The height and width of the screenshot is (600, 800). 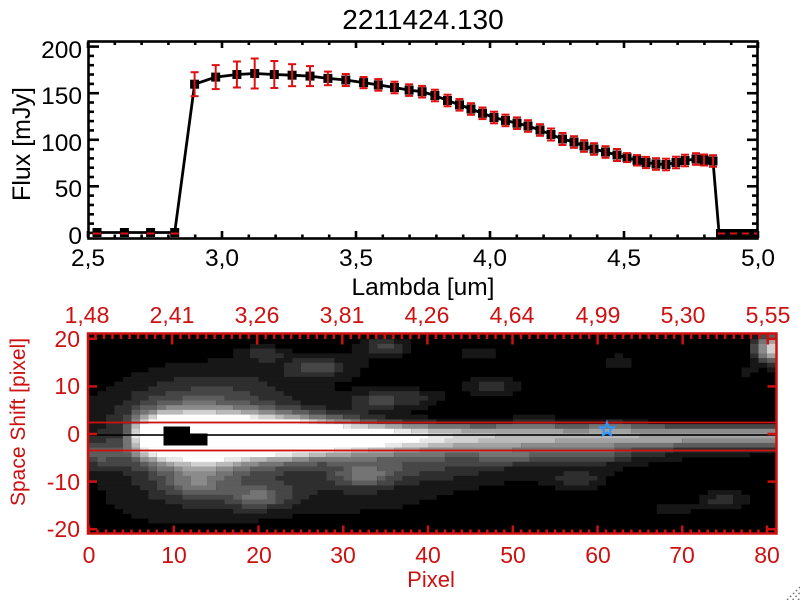 I want to click on svg-text: 2211424.130, so click(x=422, y=19).